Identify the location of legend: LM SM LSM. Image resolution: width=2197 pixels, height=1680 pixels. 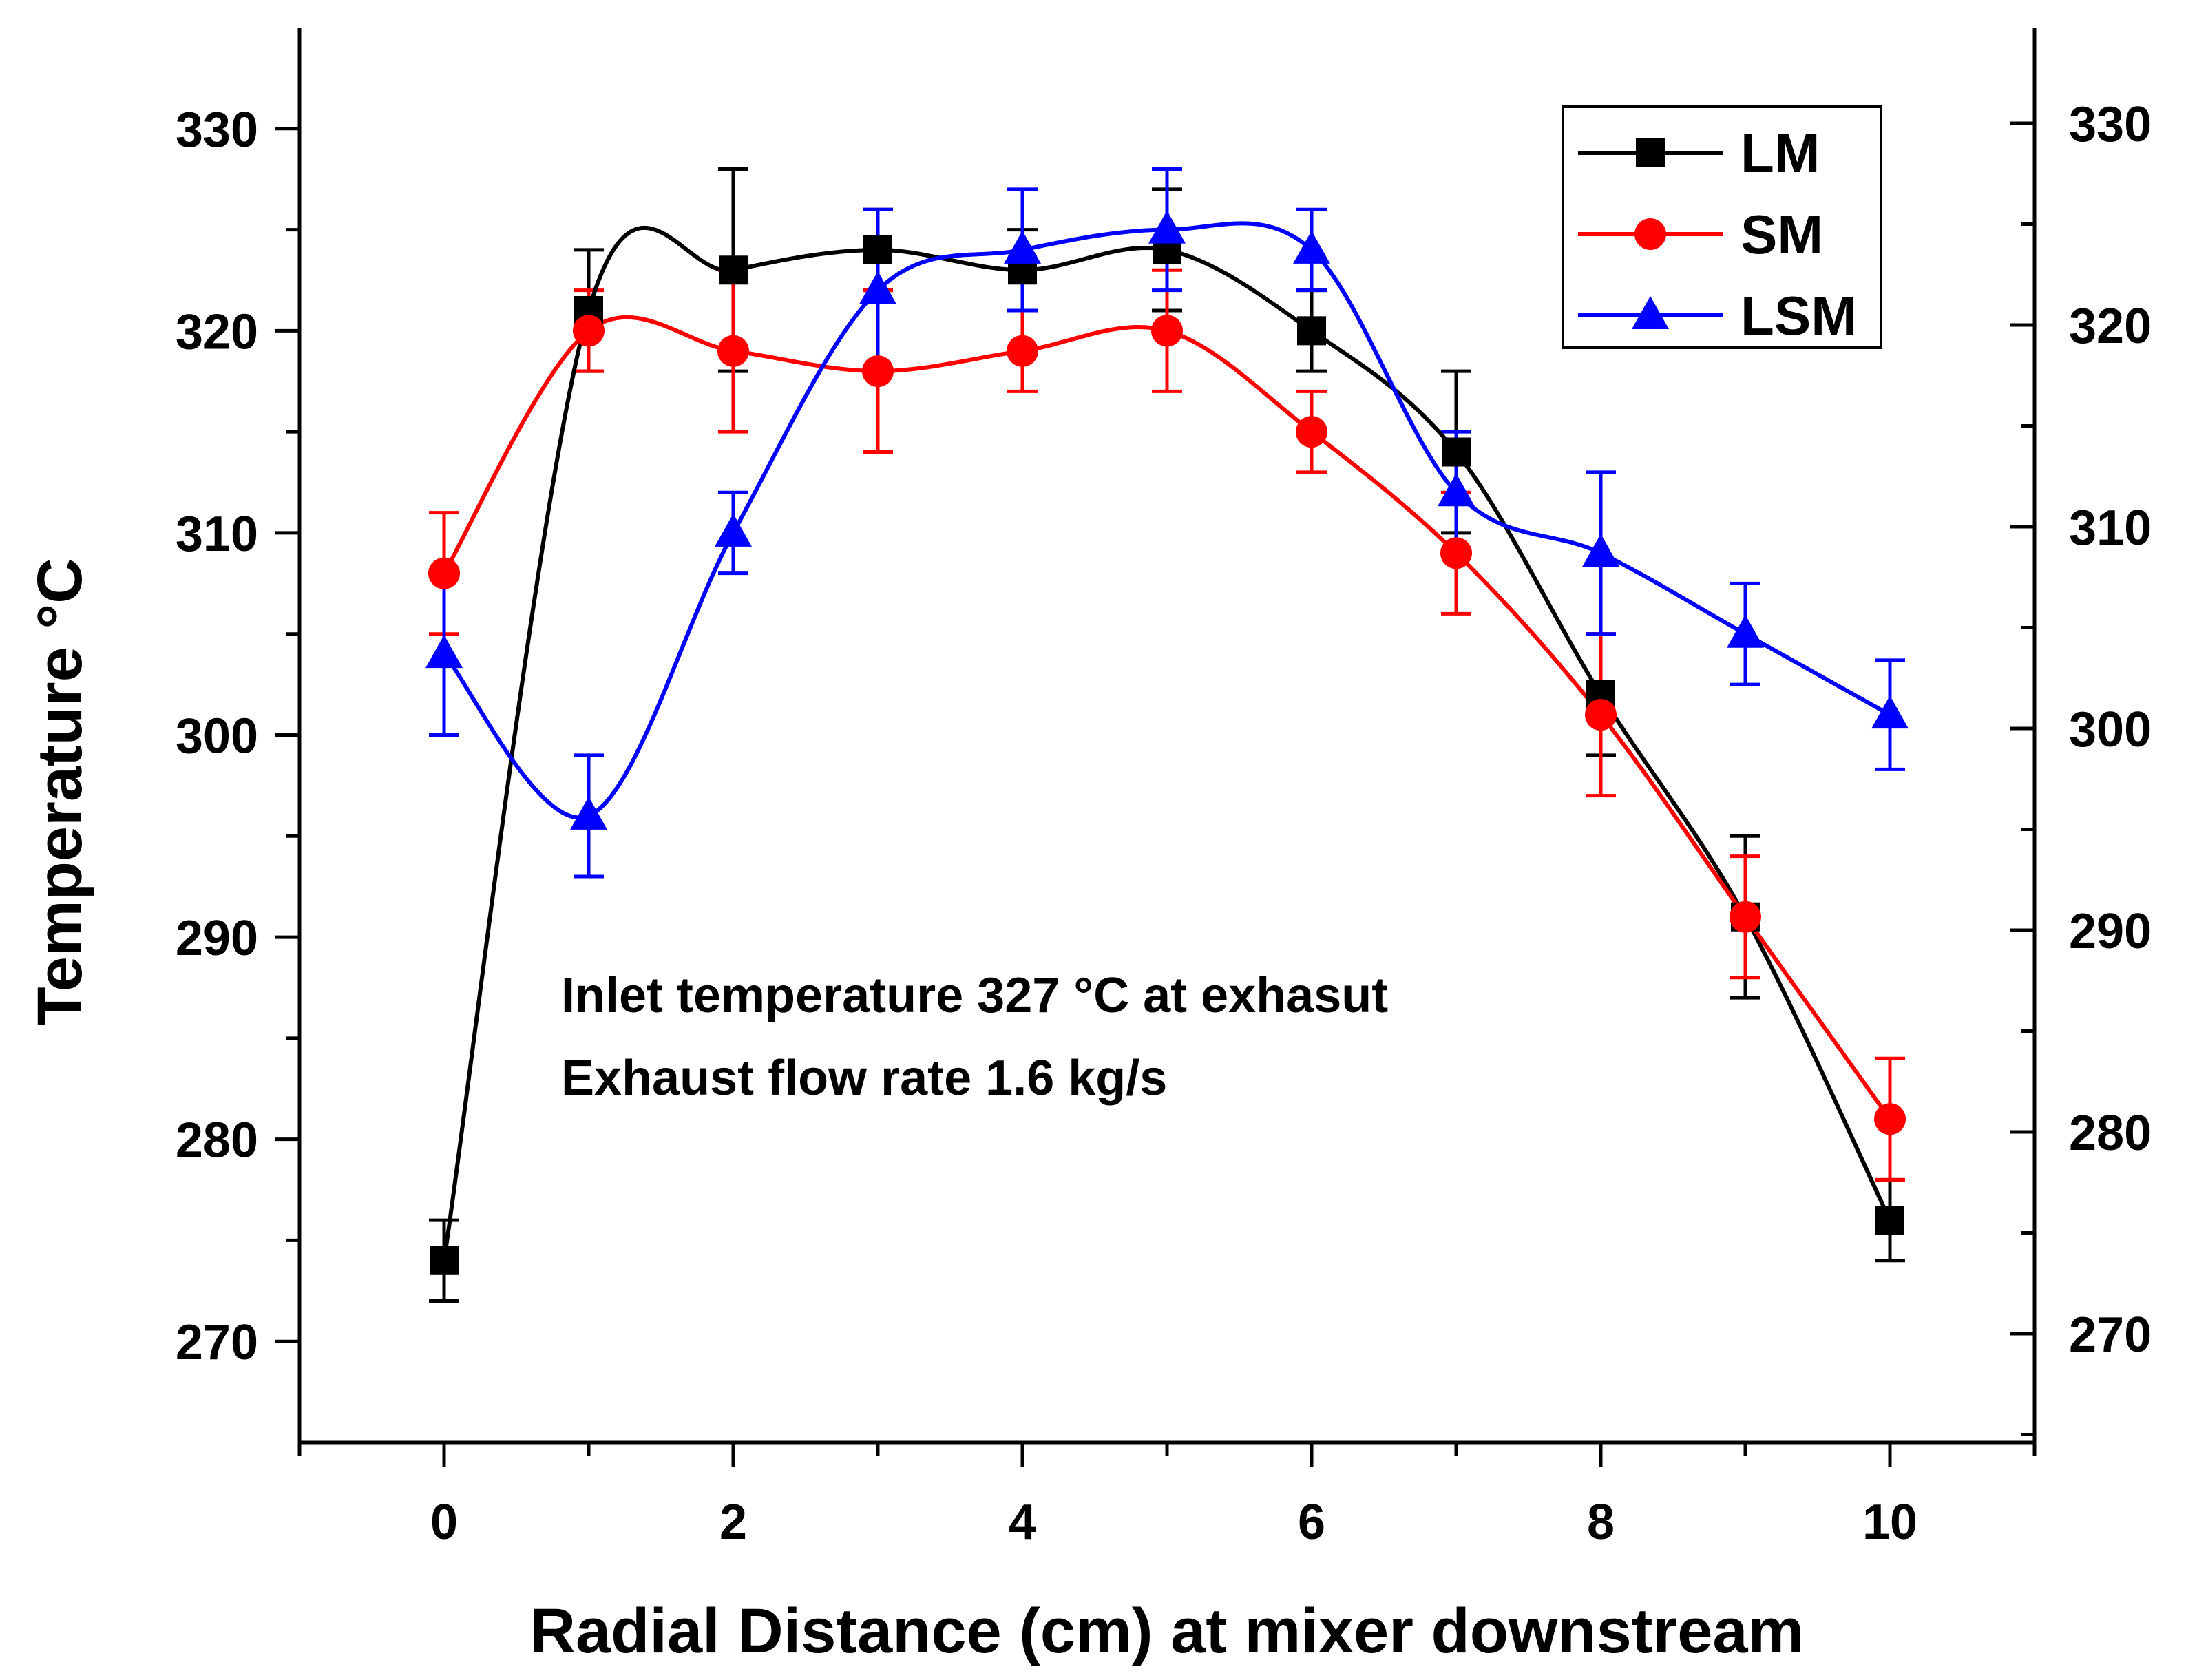
(1722, 227).